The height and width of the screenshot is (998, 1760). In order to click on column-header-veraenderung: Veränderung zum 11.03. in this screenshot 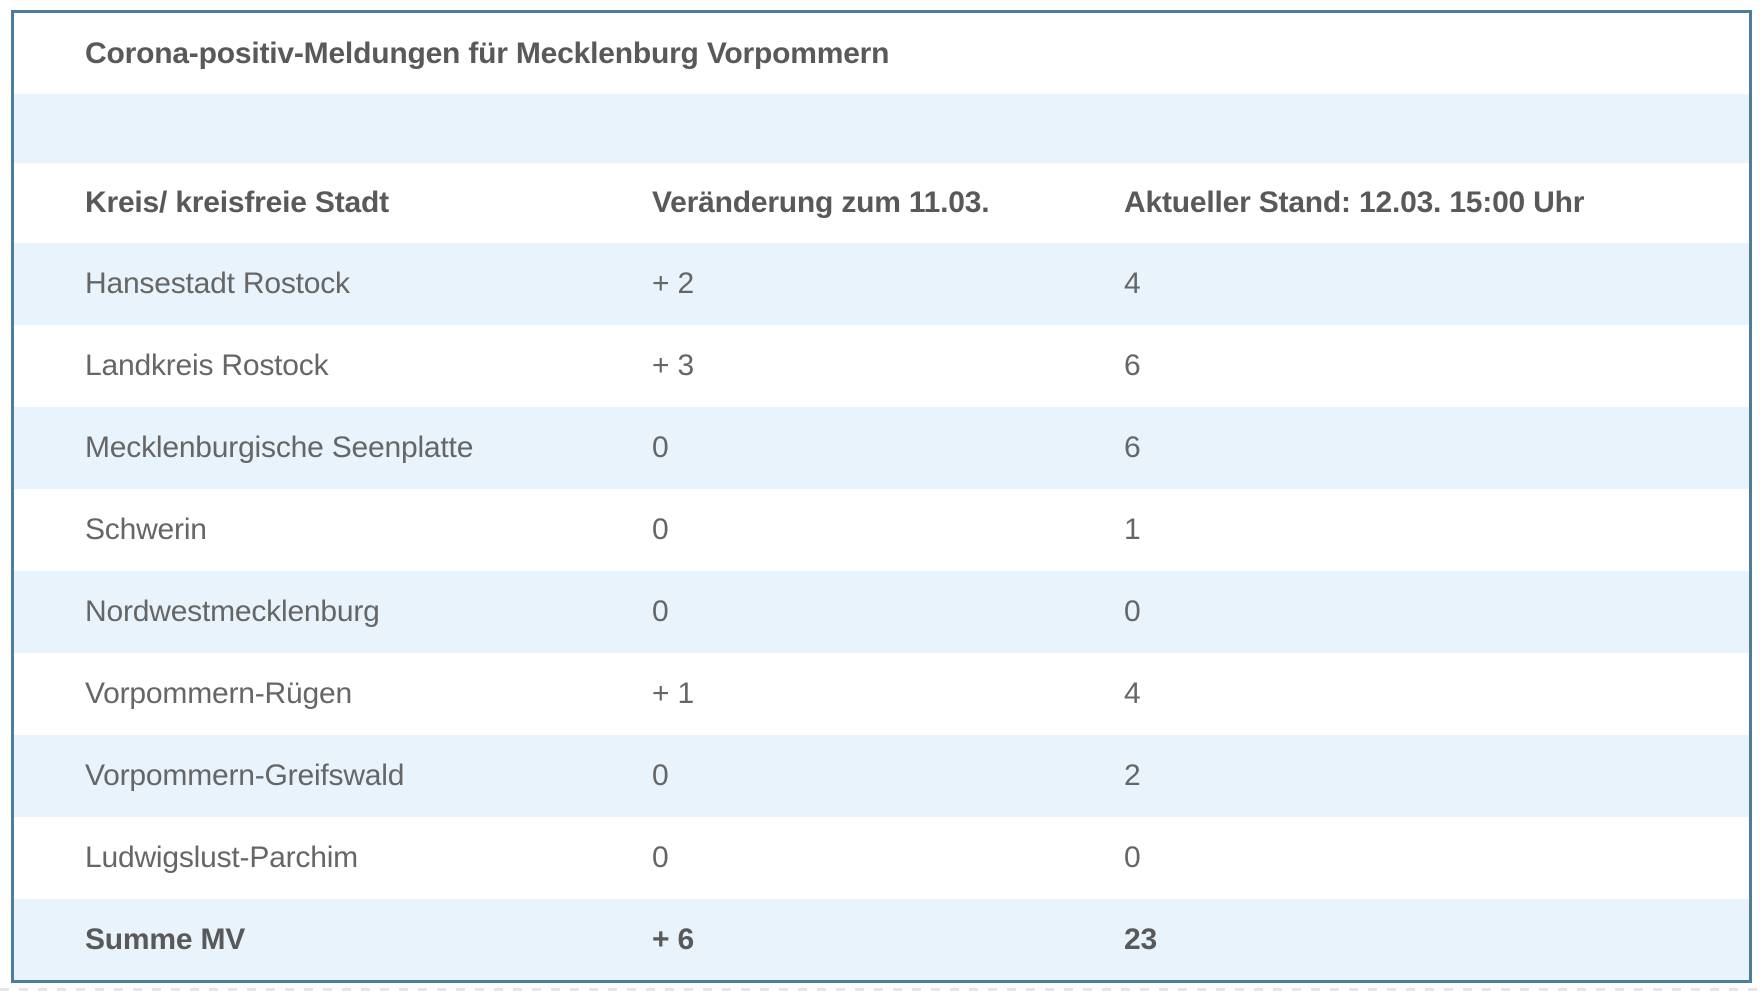, I will do `click(821, 202)`.